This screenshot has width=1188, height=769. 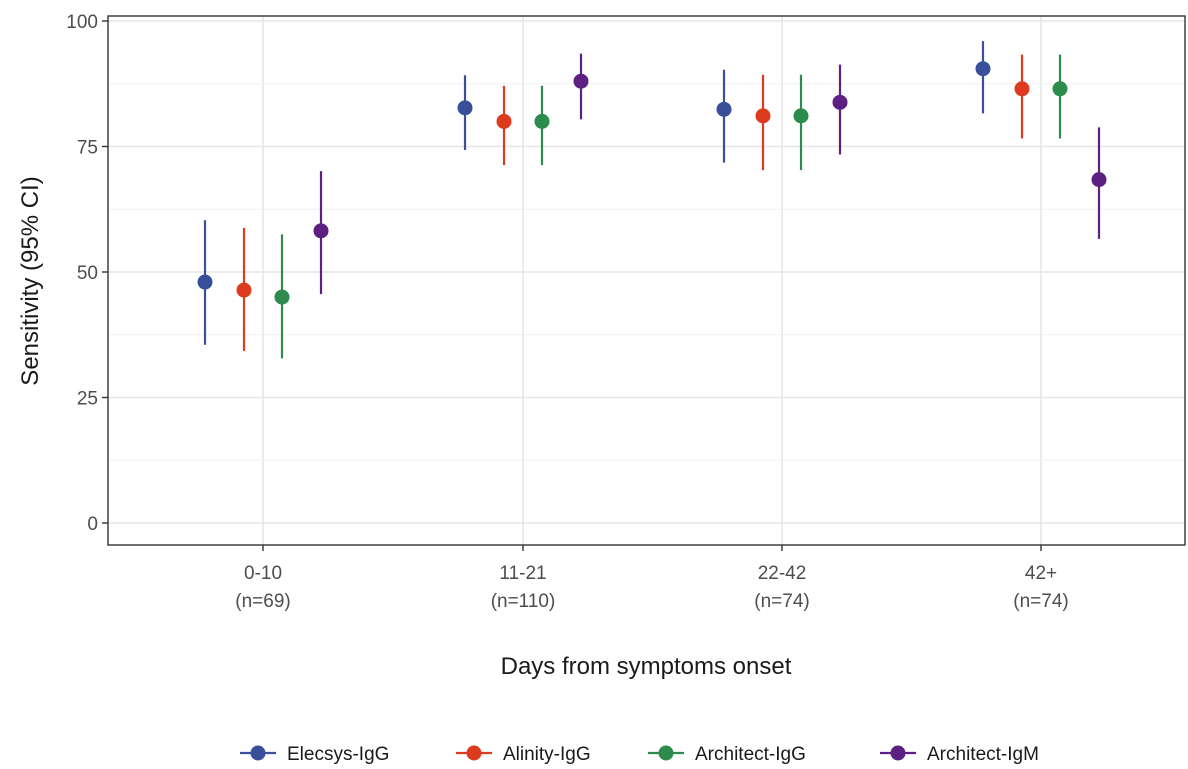 I want to click on y-tick-label: 75, so click(x=87, y=148).